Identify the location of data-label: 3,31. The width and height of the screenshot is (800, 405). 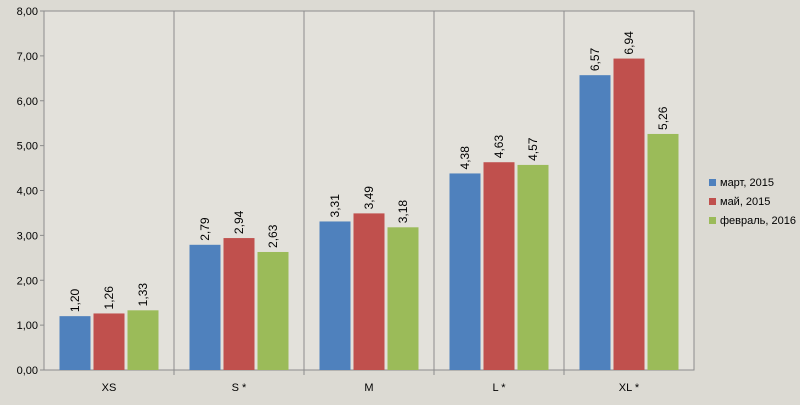
(335, 206).